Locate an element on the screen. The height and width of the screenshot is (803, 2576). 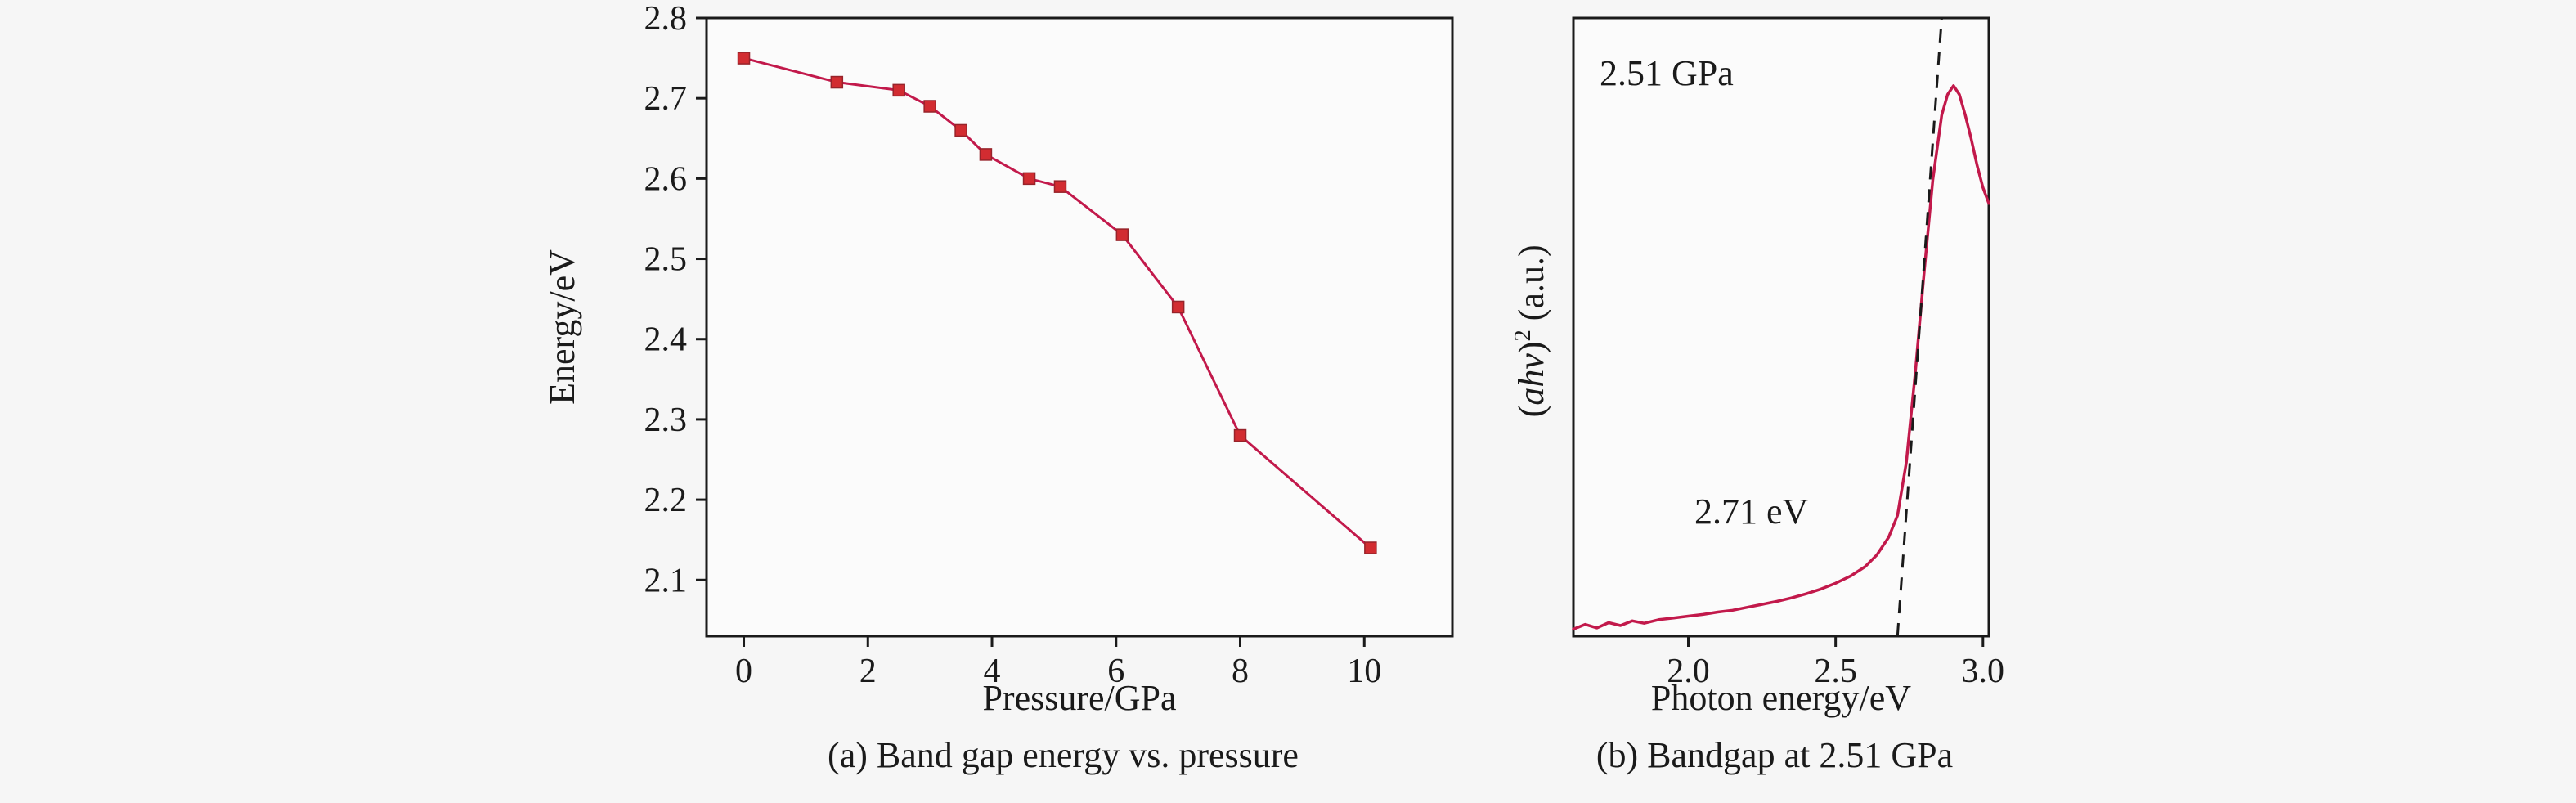
chart-b-pressure-annotation: 2.51 GPa is located at coordinates (1667, 73).